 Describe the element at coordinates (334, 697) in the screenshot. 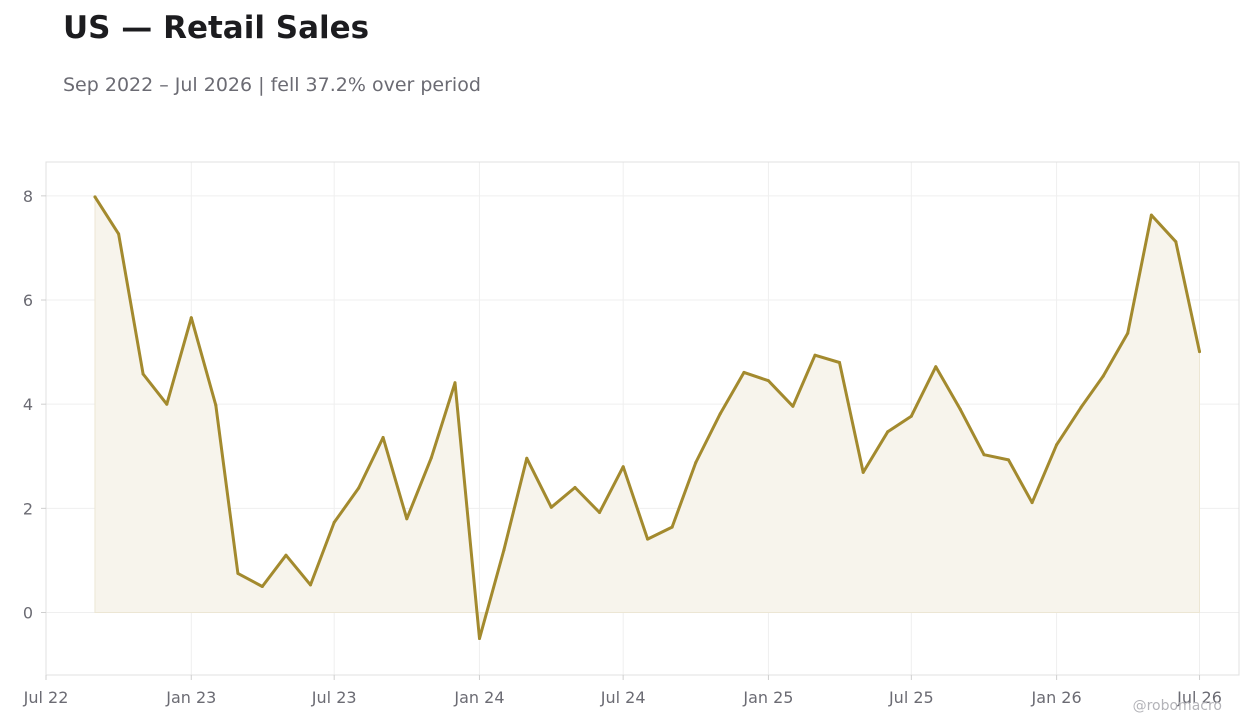

I see `x-tick-label: Jul 23` at that location.